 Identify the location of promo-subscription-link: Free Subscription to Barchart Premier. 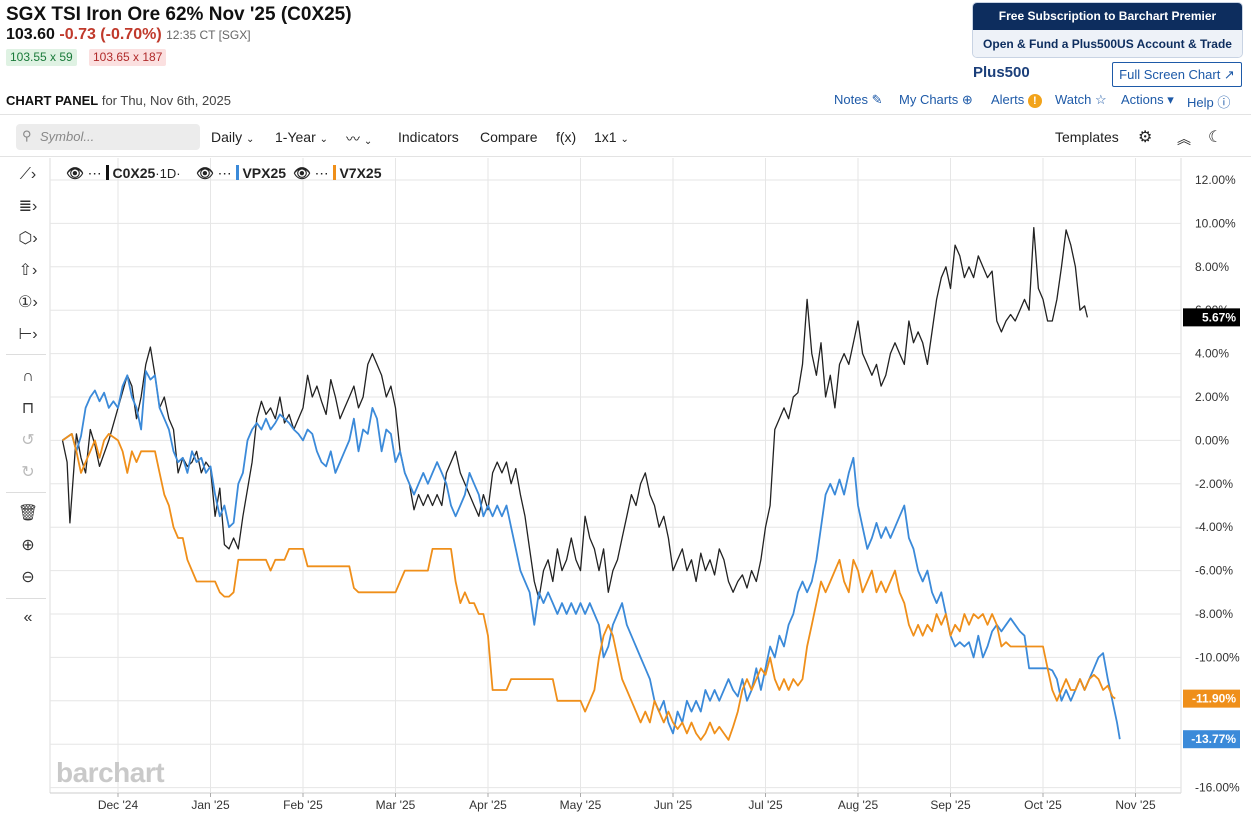
(1107, 16).